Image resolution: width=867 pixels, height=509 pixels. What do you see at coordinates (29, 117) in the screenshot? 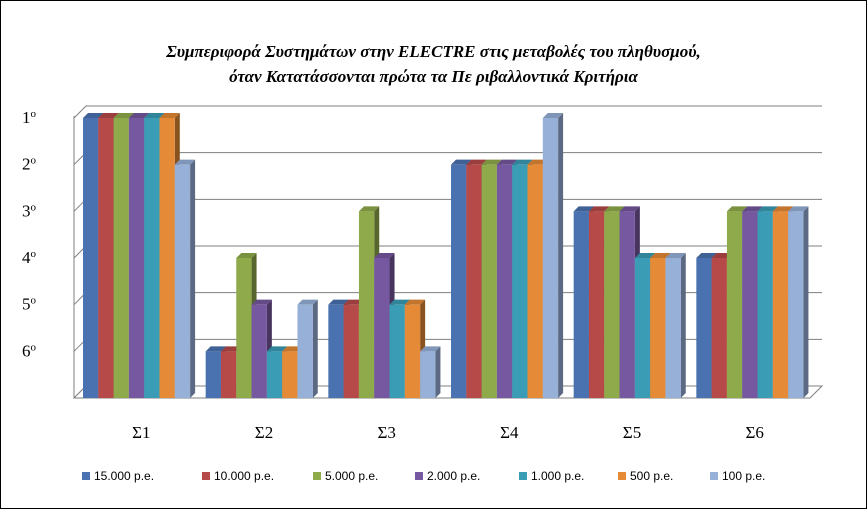
I see `y-tick-label: 1ο` at bounding box center [29, 117].